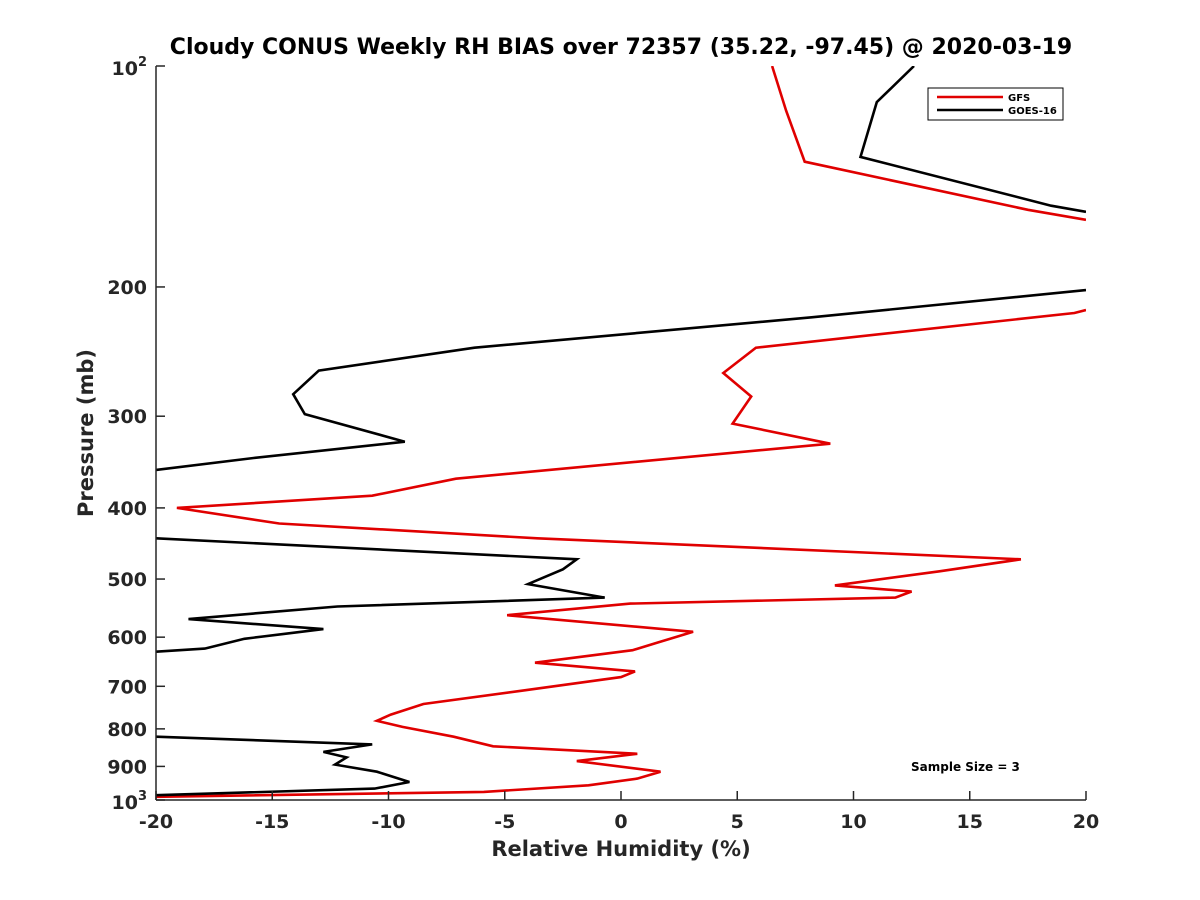 Image resolution: width=1200 pixels, height=900 pixels. Describe the element at coordinates (853, 822) in the screenshot. I see `x-tick-label: 10` at that location.